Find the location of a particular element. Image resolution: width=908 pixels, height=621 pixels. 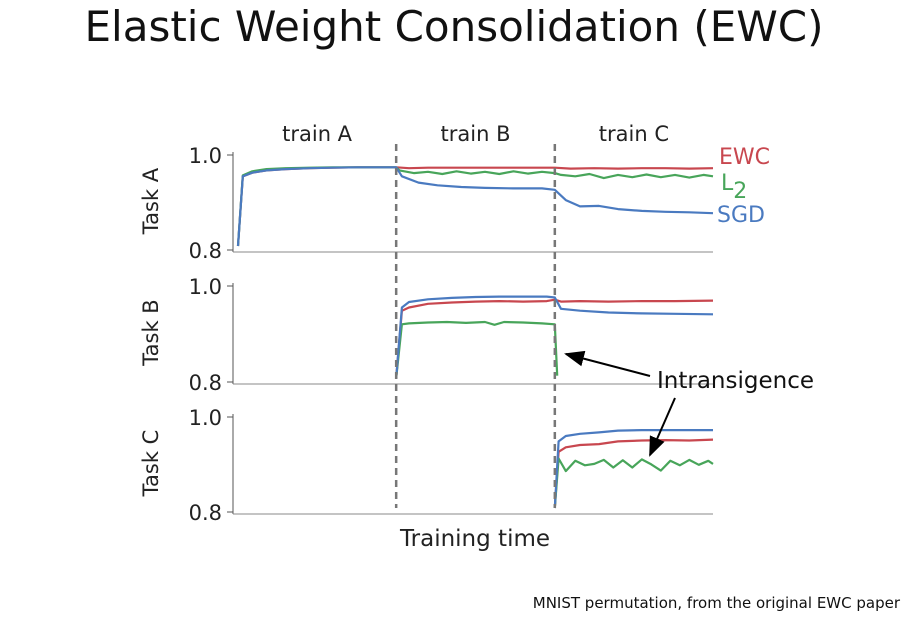

legend-entry: L2 is located at coordinates (734, 187).